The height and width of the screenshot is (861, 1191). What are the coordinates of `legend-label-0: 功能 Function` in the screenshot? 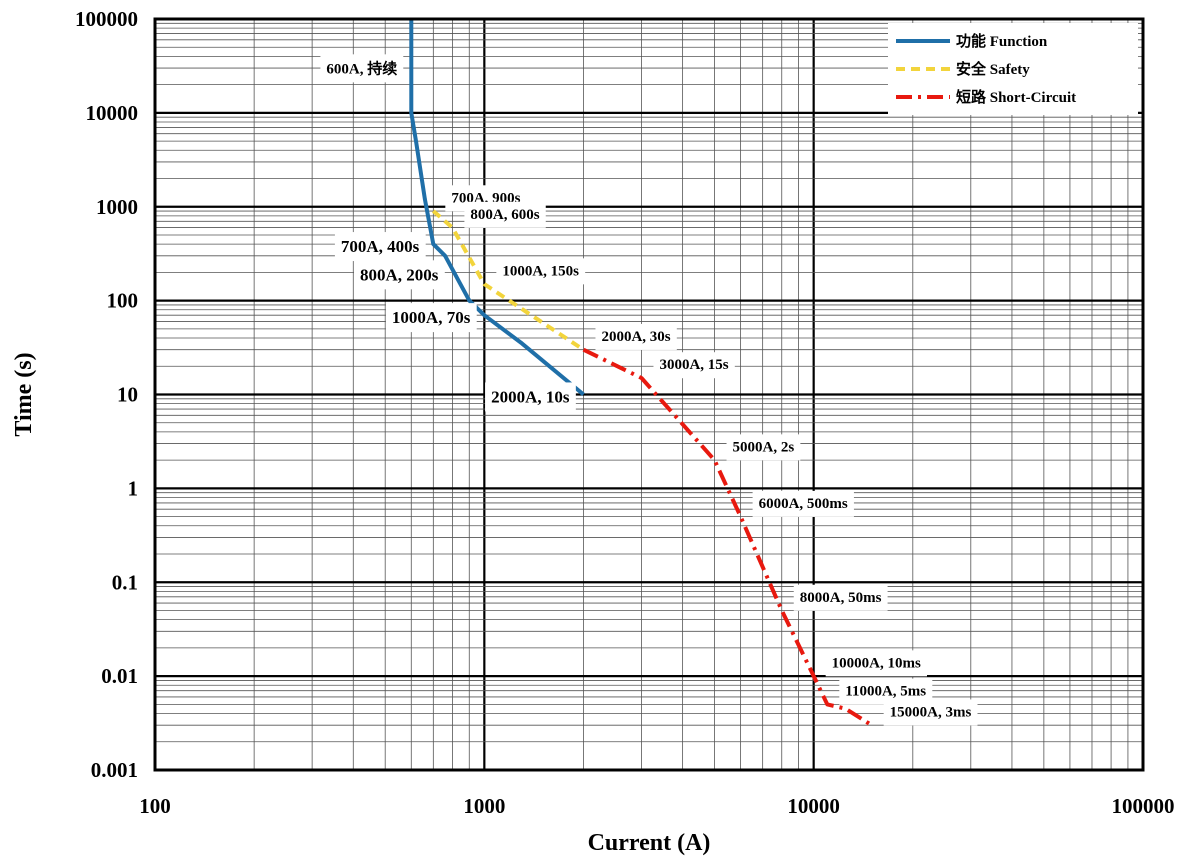 It's located at (1002, 41).